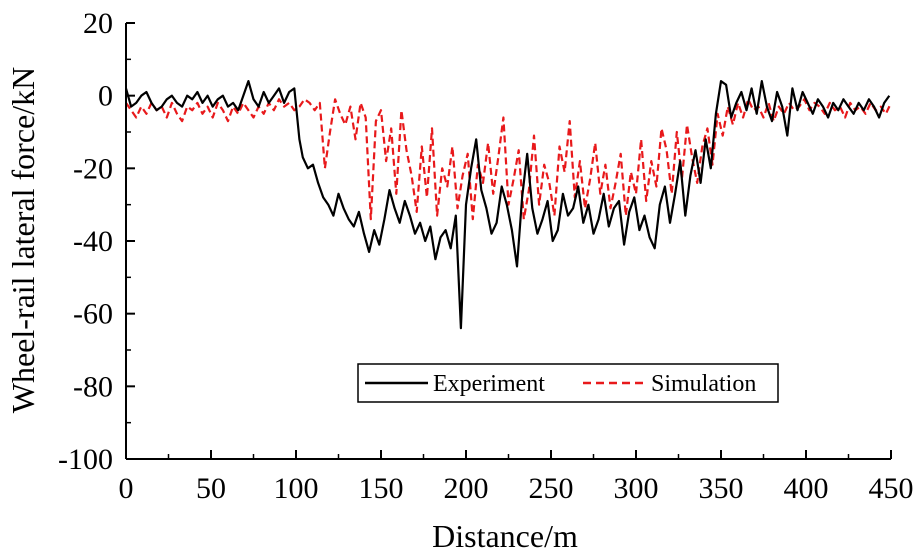  I want to click on x-axis-title: Distance/m, so click(505, 536).